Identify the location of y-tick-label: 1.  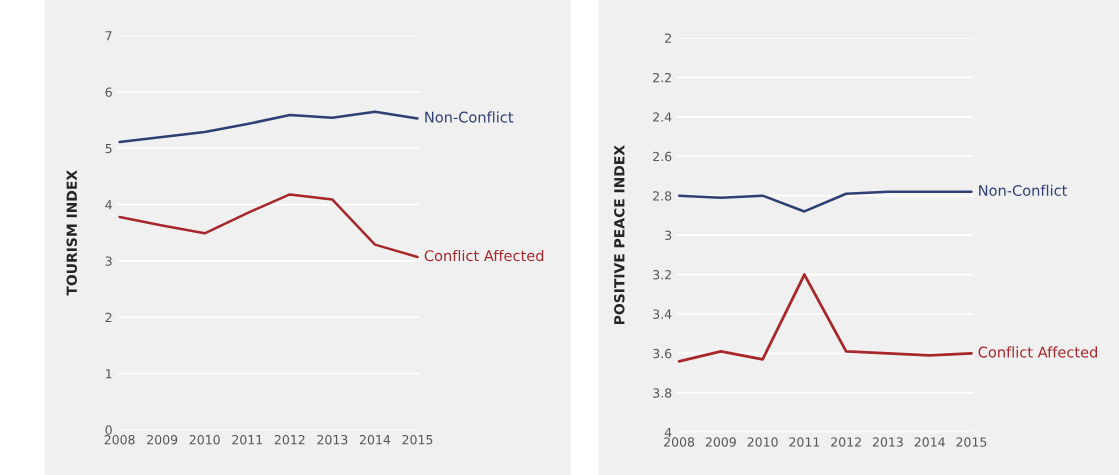
(109, 374).